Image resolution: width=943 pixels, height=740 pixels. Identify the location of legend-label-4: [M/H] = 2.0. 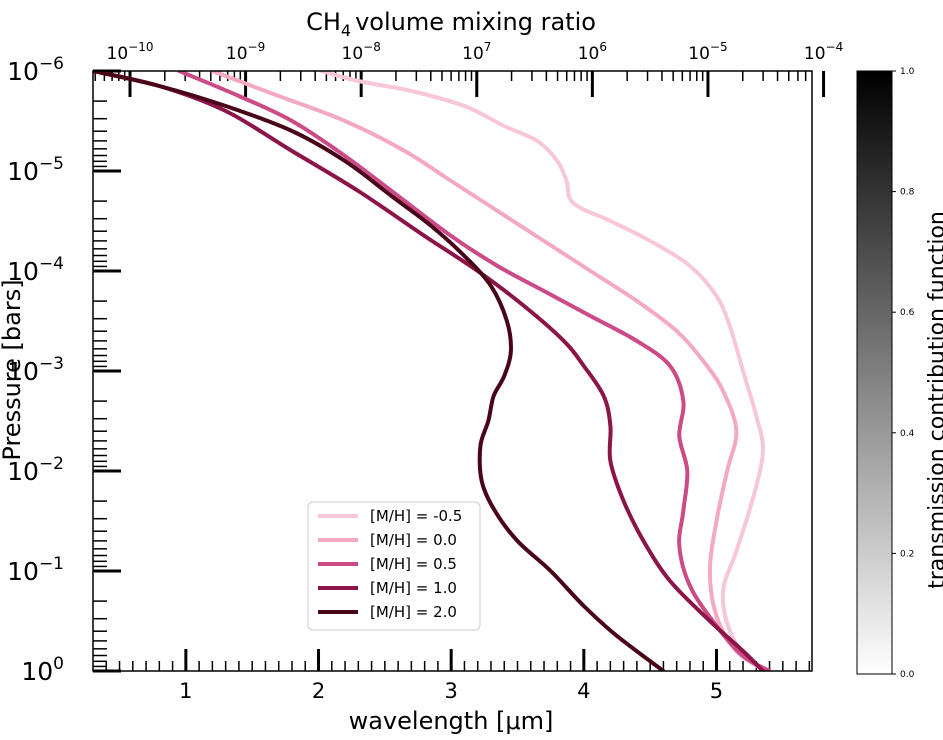
(413, 612).